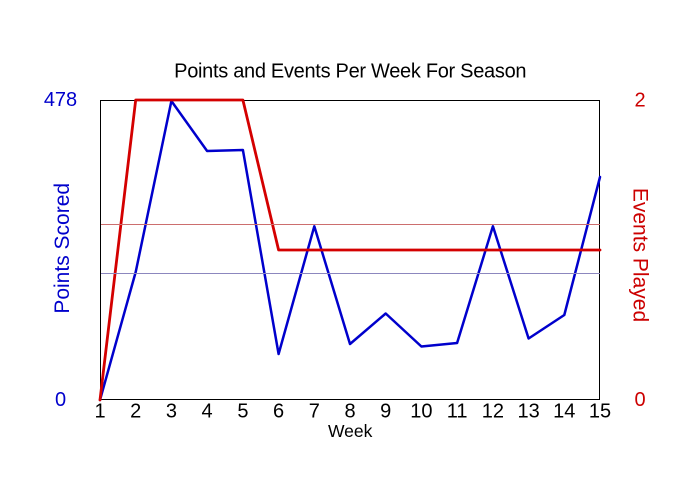 Image resolution: width=700 pixels, height=500 pixels. Describe the element at coordinates (564, 412) in the screenshot. I see `svg-text: 14` at that location.